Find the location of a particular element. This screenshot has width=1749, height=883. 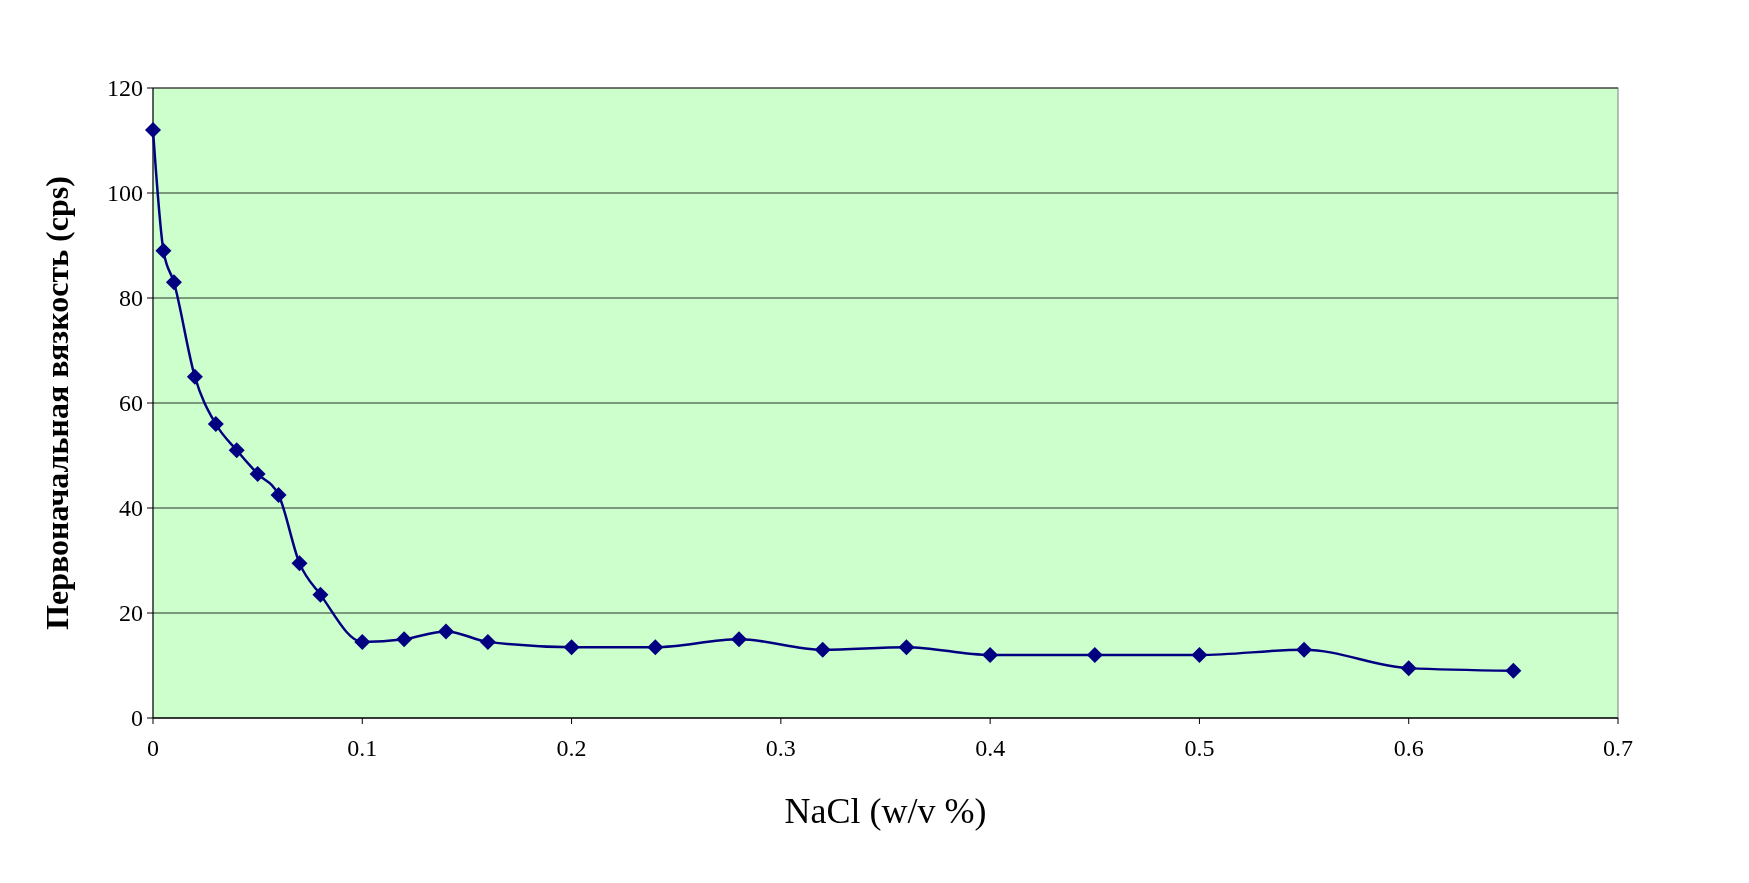

x-tick-label: 0.4 is located at coordinates (990, 748).